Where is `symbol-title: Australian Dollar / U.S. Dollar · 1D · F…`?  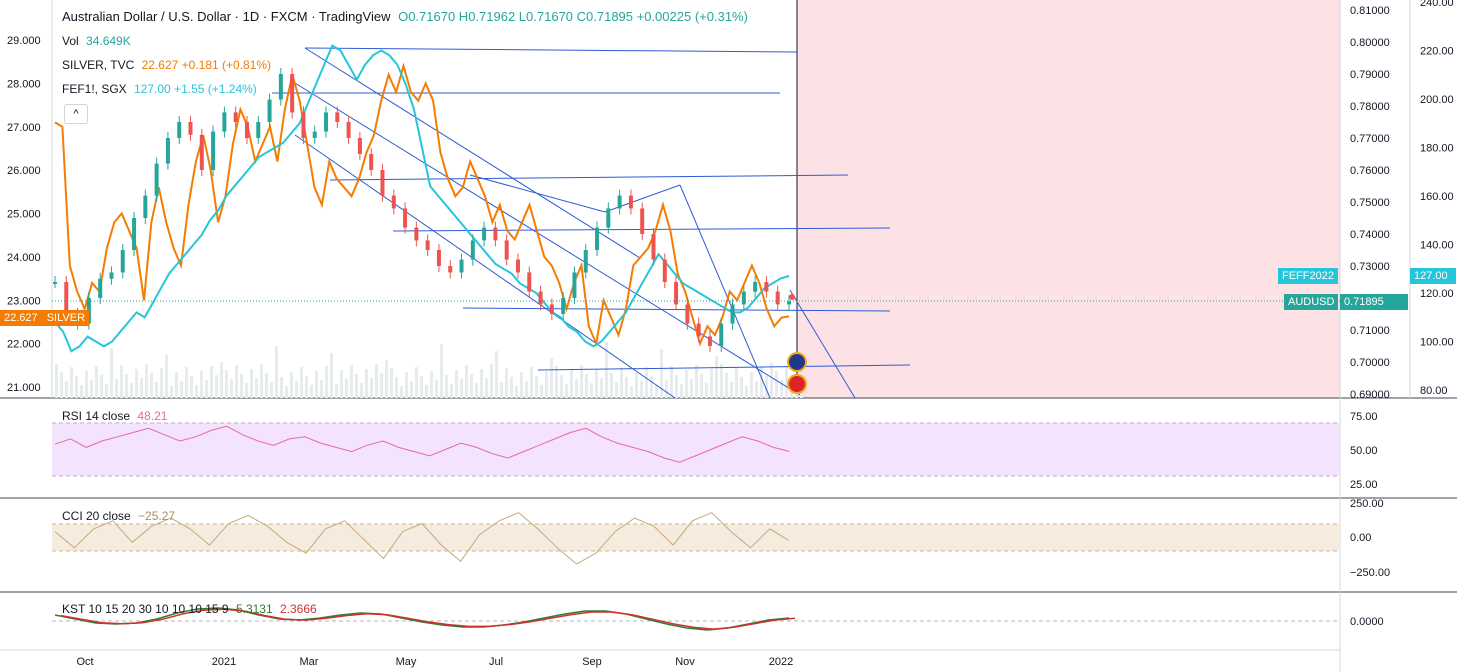 symbol-title: Australian Dollar / U.S. Dollar · 1D · F… is located at coordinates (226, 16).